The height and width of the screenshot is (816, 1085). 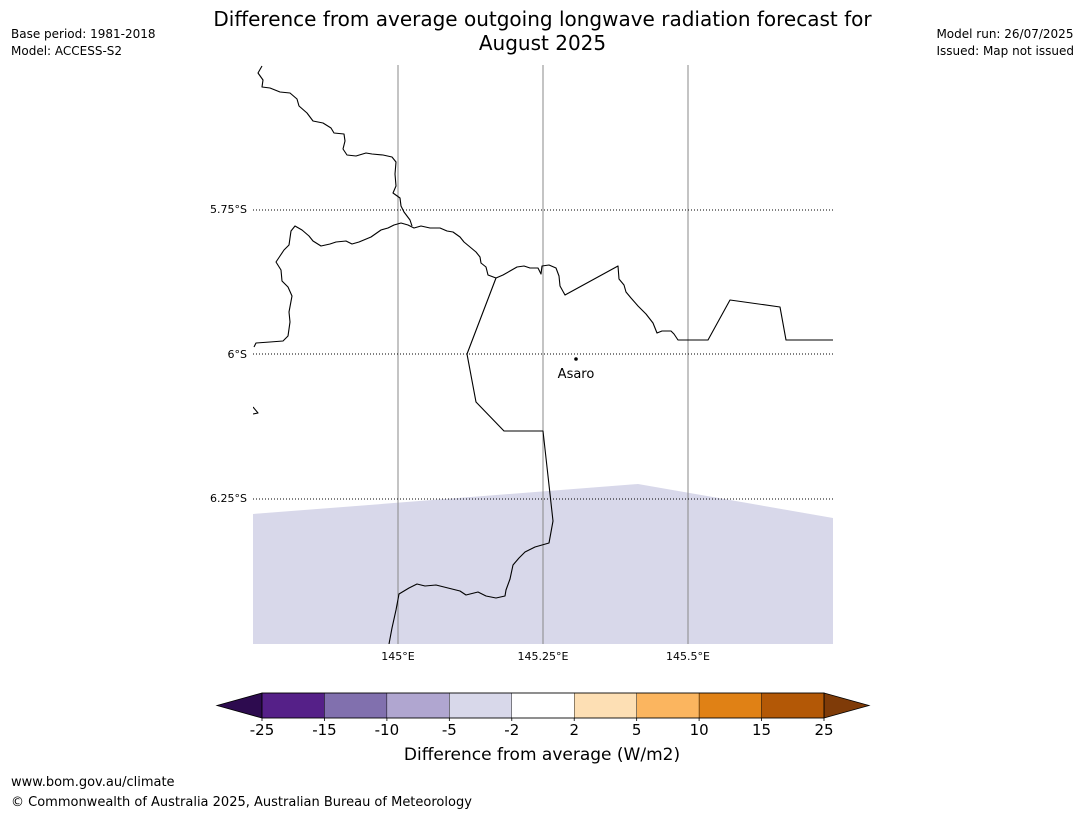 I want to click on lat-label-6s: 6°S, so click(x=237, y=354).